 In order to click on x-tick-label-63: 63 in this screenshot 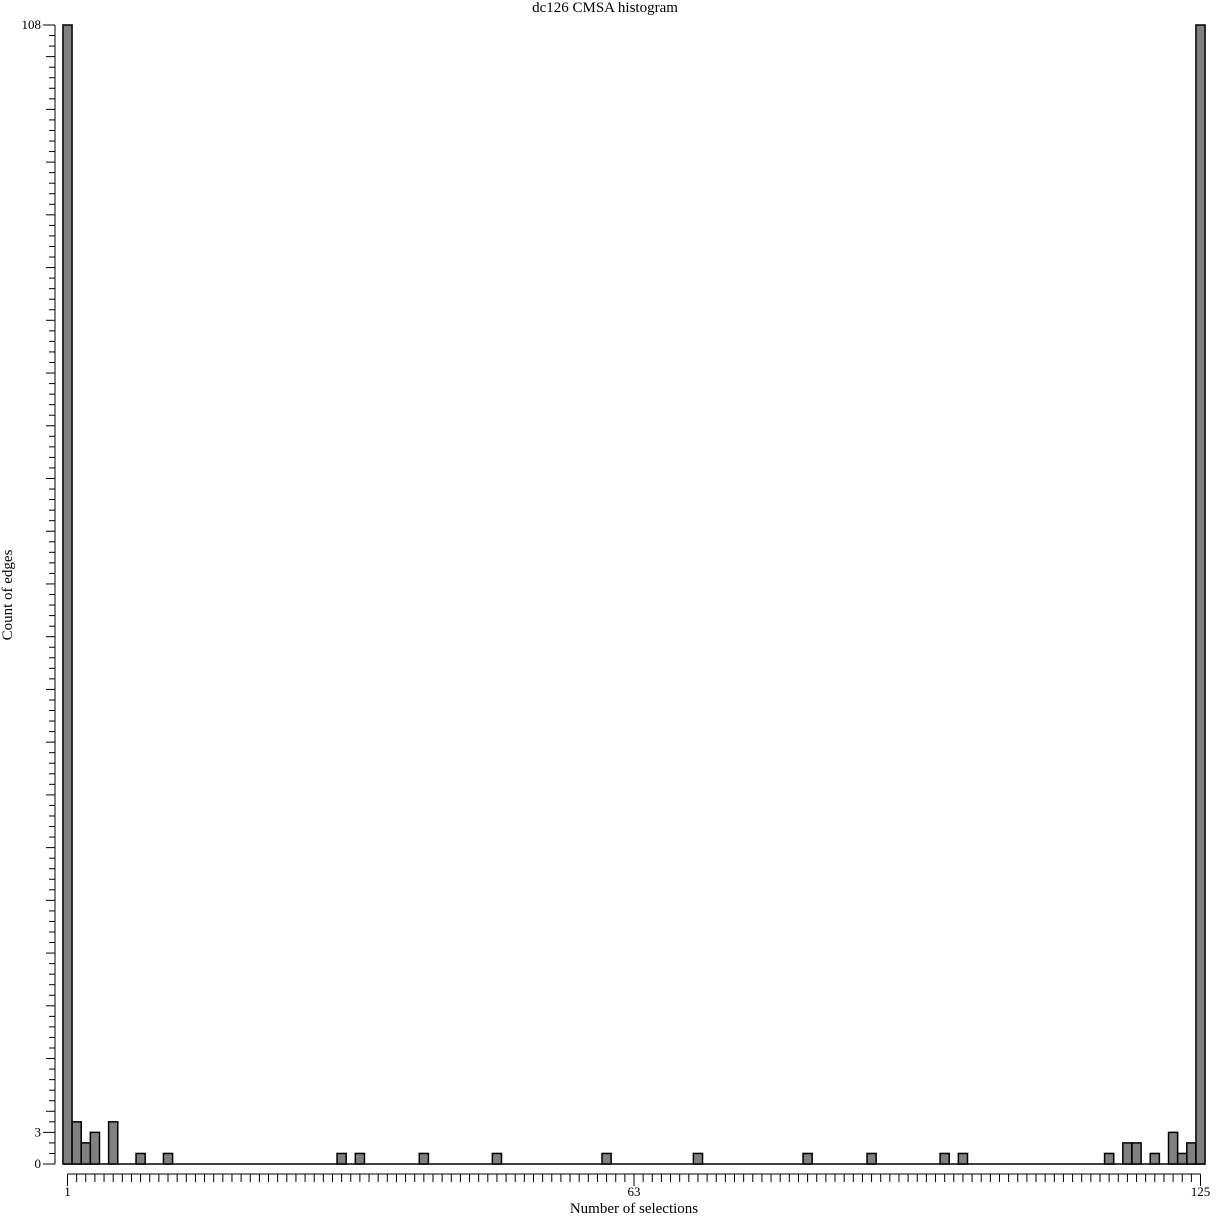, I will do `click(634, 1191)`.